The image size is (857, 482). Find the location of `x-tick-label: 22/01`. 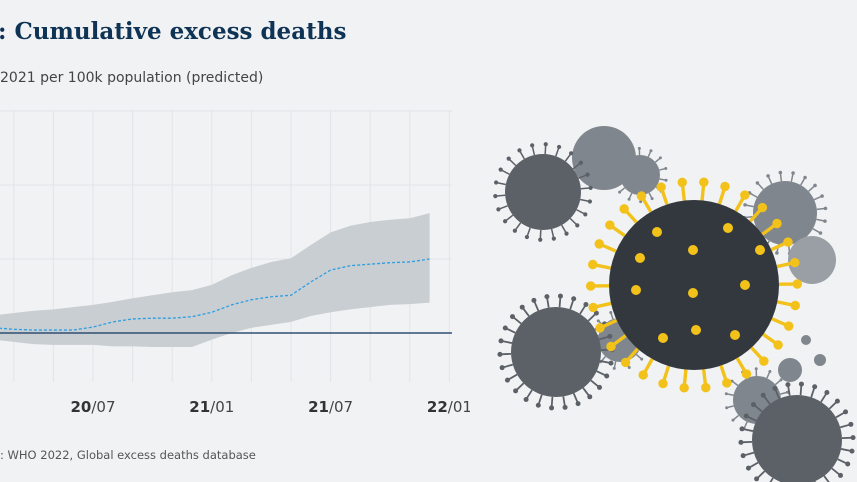

x-tick-label: 22/01 is located at coordinates (448, 407).